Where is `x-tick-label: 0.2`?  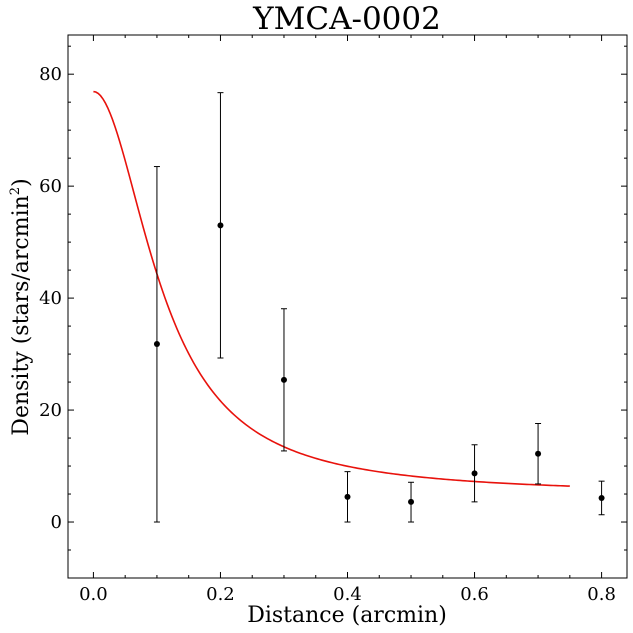 x-tick-label: 0.2 is located at coordinates (220, 594).